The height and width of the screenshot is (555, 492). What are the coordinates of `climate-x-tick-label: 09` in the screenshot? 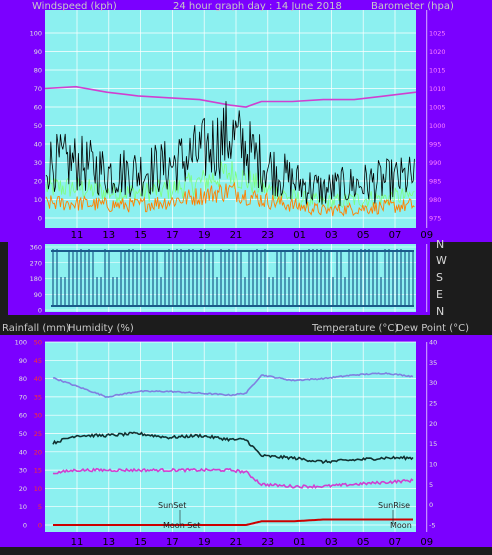 It's located at (426, 542).